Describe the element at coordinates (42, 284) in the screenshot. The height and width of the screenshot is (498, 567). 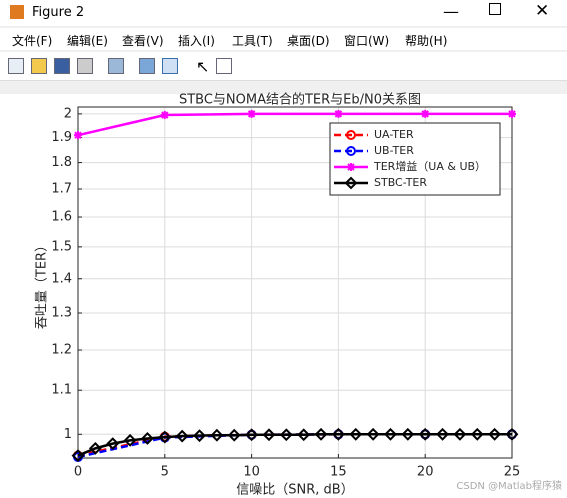
I see `y-axis-label: 吞吐量（TER）` at that location.